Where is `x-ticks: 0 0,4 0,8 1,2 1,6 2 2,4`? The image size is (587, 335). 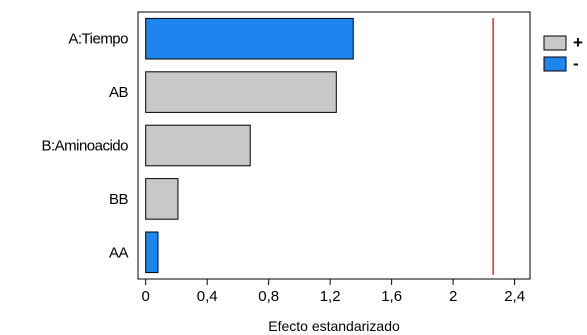 x-ticks: 0 0,4 0,8 1,2 1,6 2 2,4 is located at coordinates (333, 292).